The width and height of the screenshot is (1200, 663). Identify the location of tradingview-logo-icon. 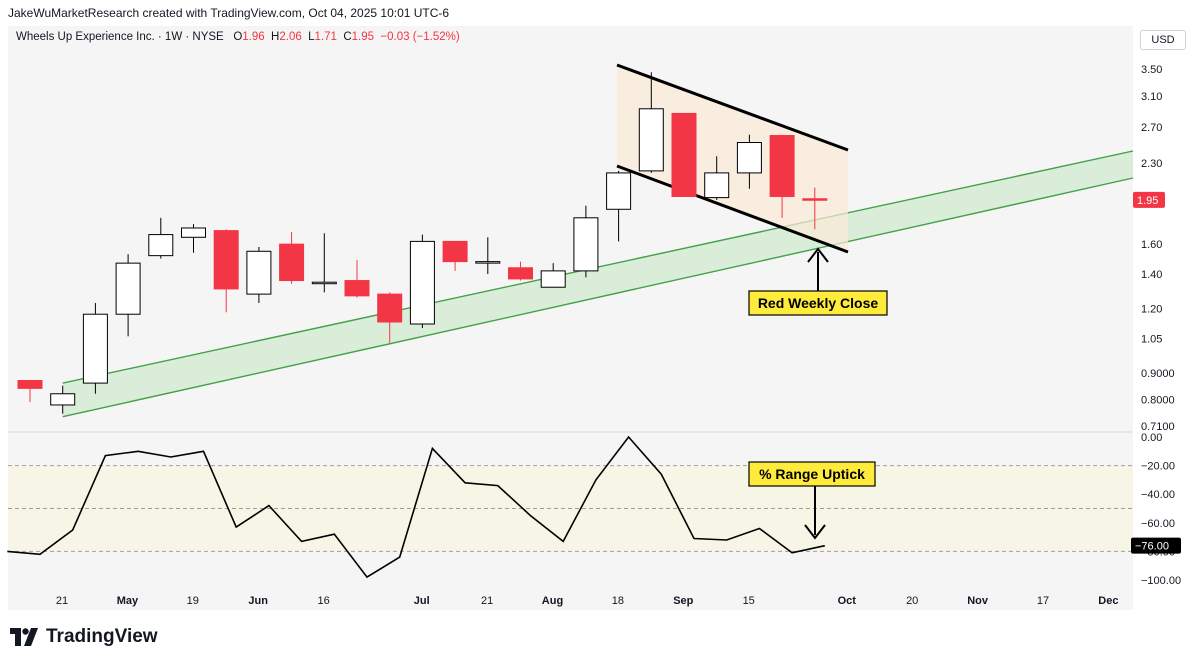
(24, 637).